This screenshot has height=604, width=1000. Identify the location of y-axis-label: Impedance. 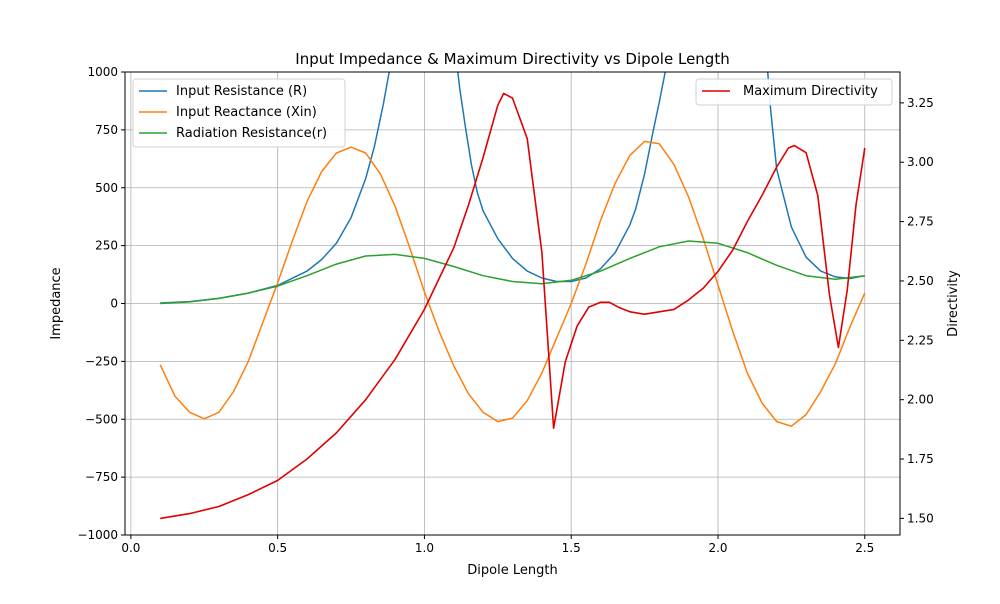
(56, 303).